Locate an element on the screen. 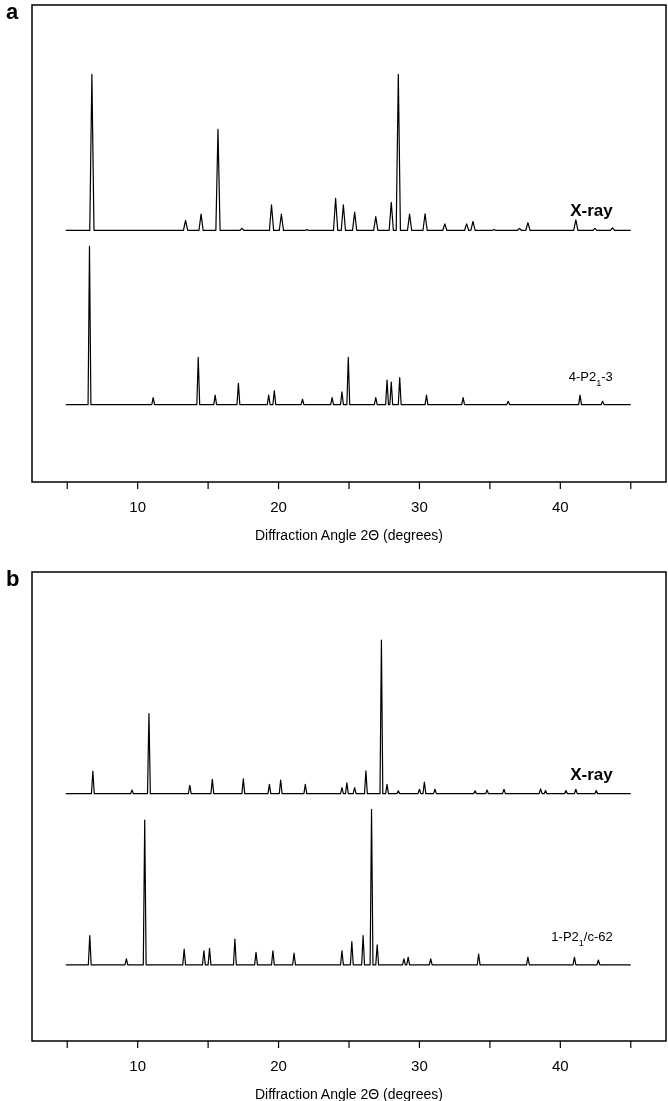 This screenshot has width=668, height=1101. chart-title: b is located at coordinates (13, 578).